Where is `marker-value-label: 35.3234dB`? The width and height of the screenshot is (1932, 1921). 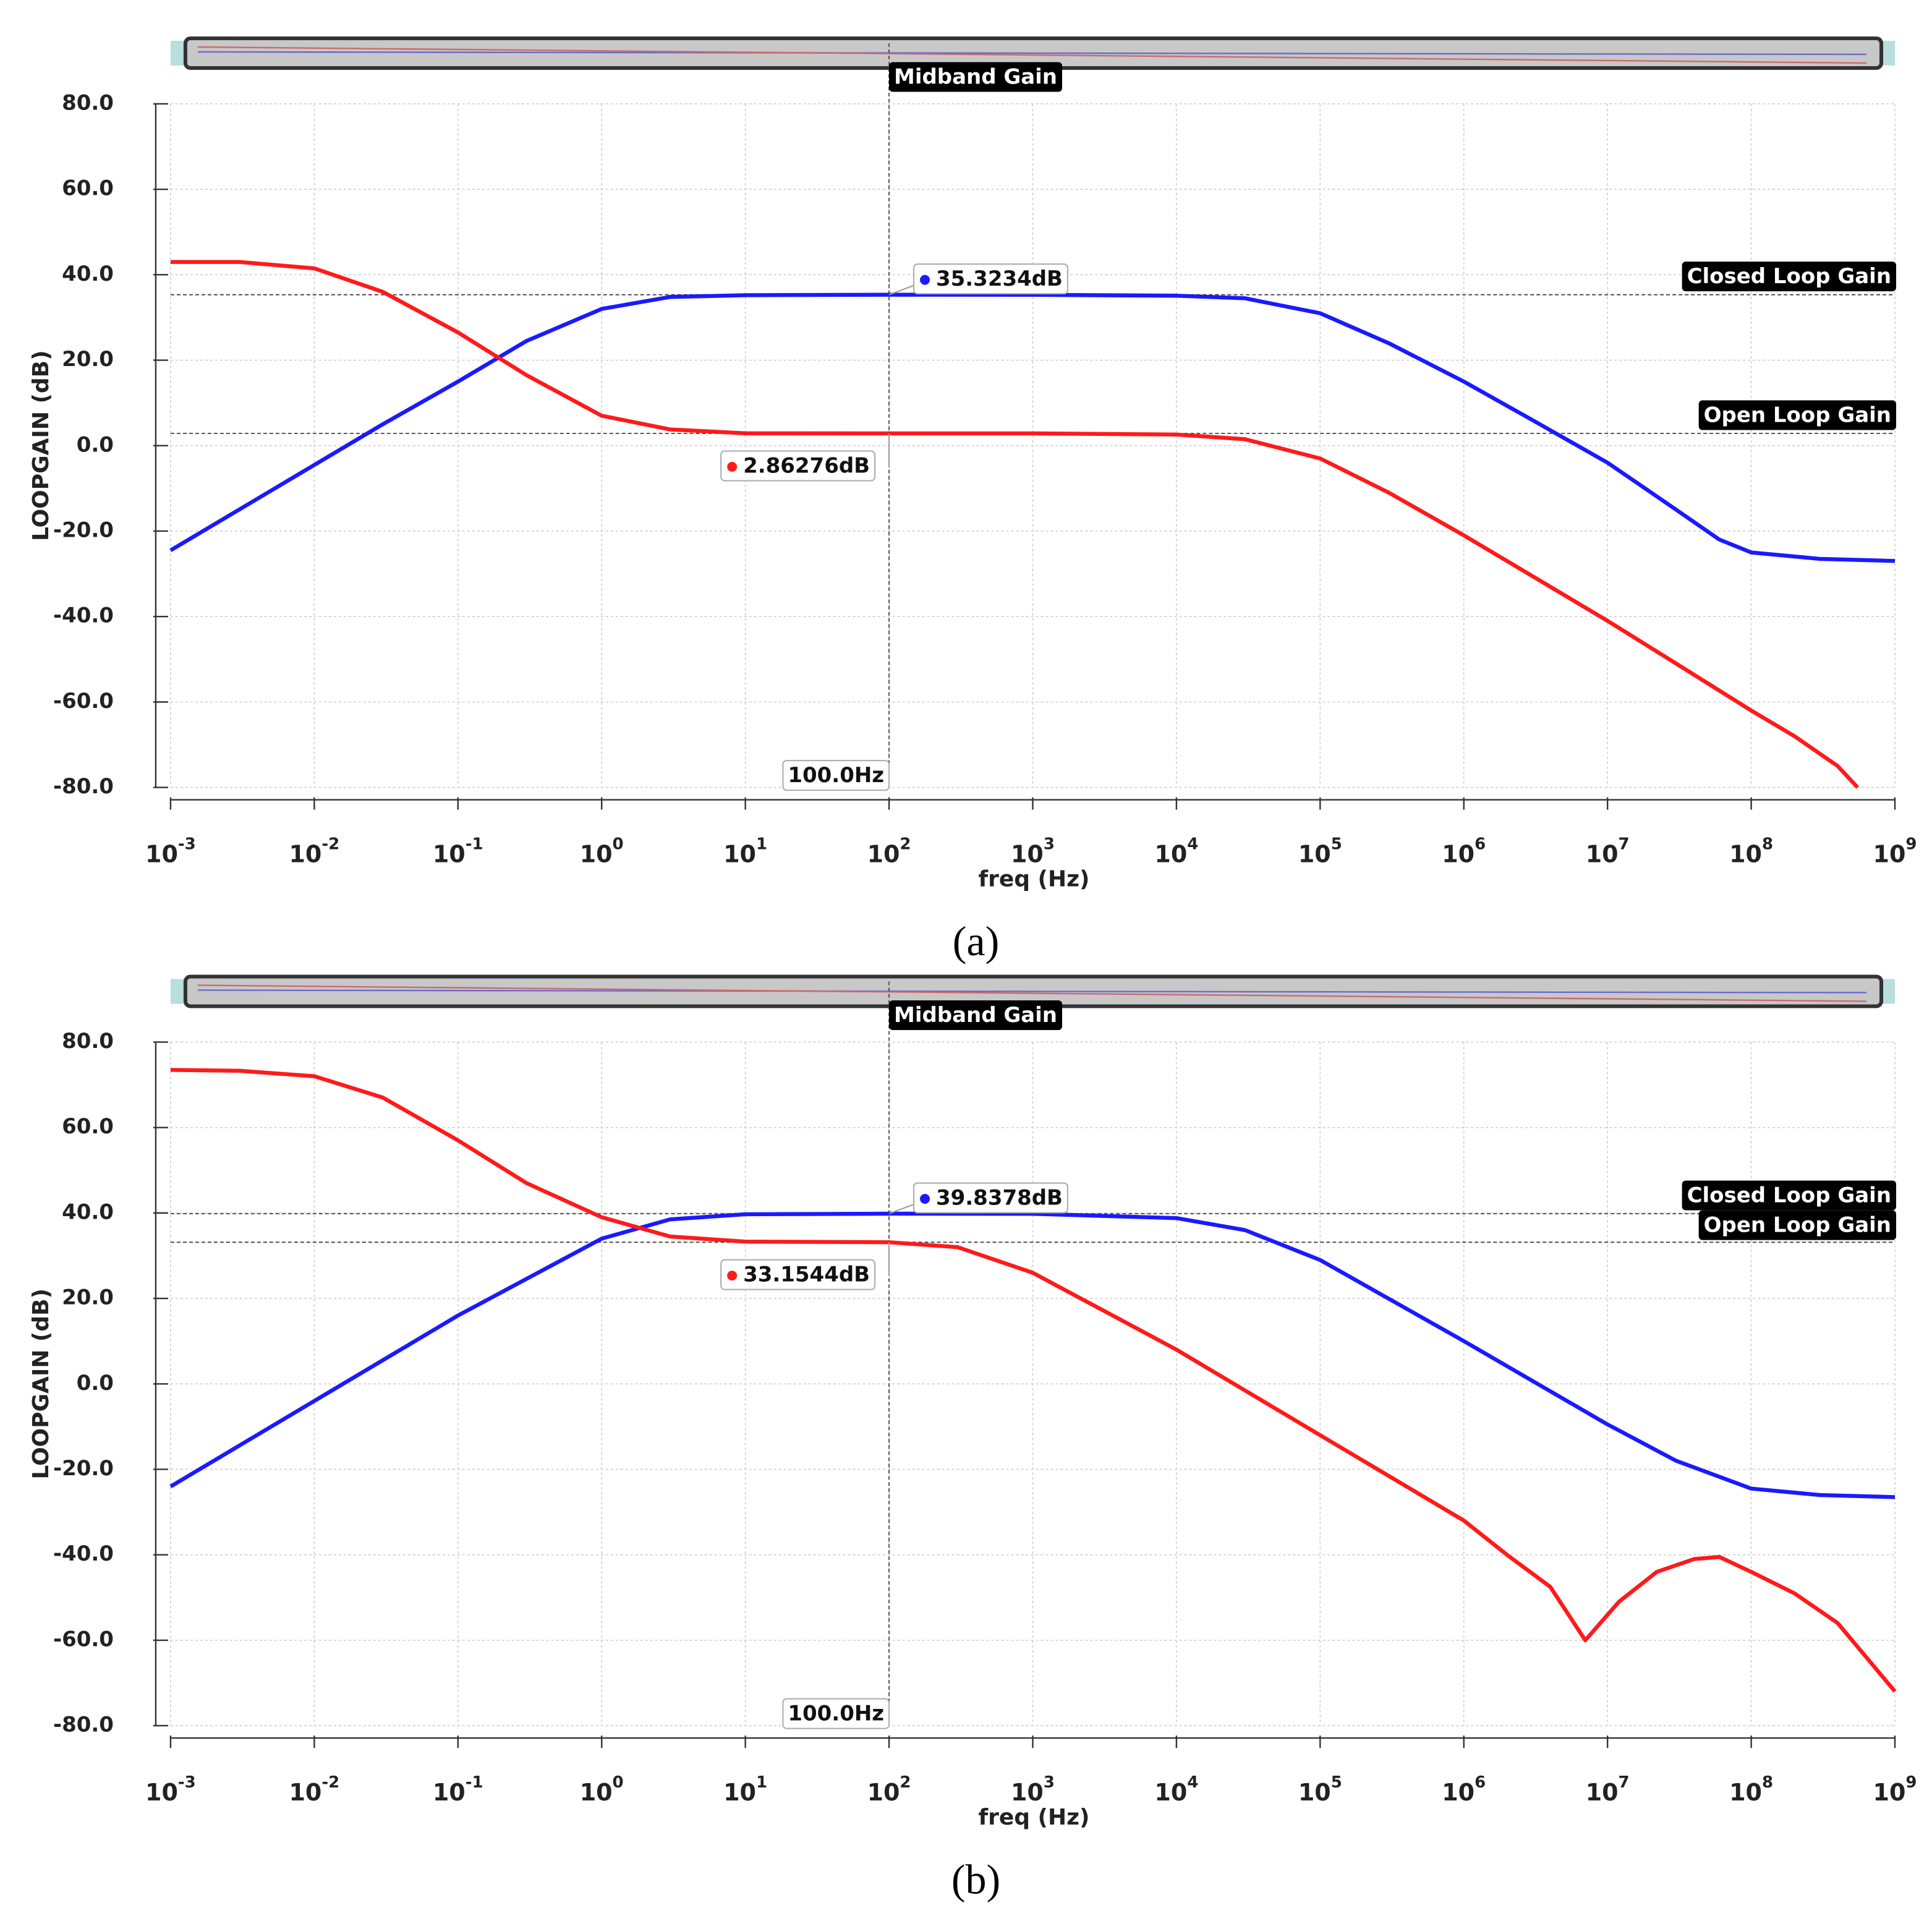
marker-value-label: 35.3234dB is located at coordinates (1000, 278).